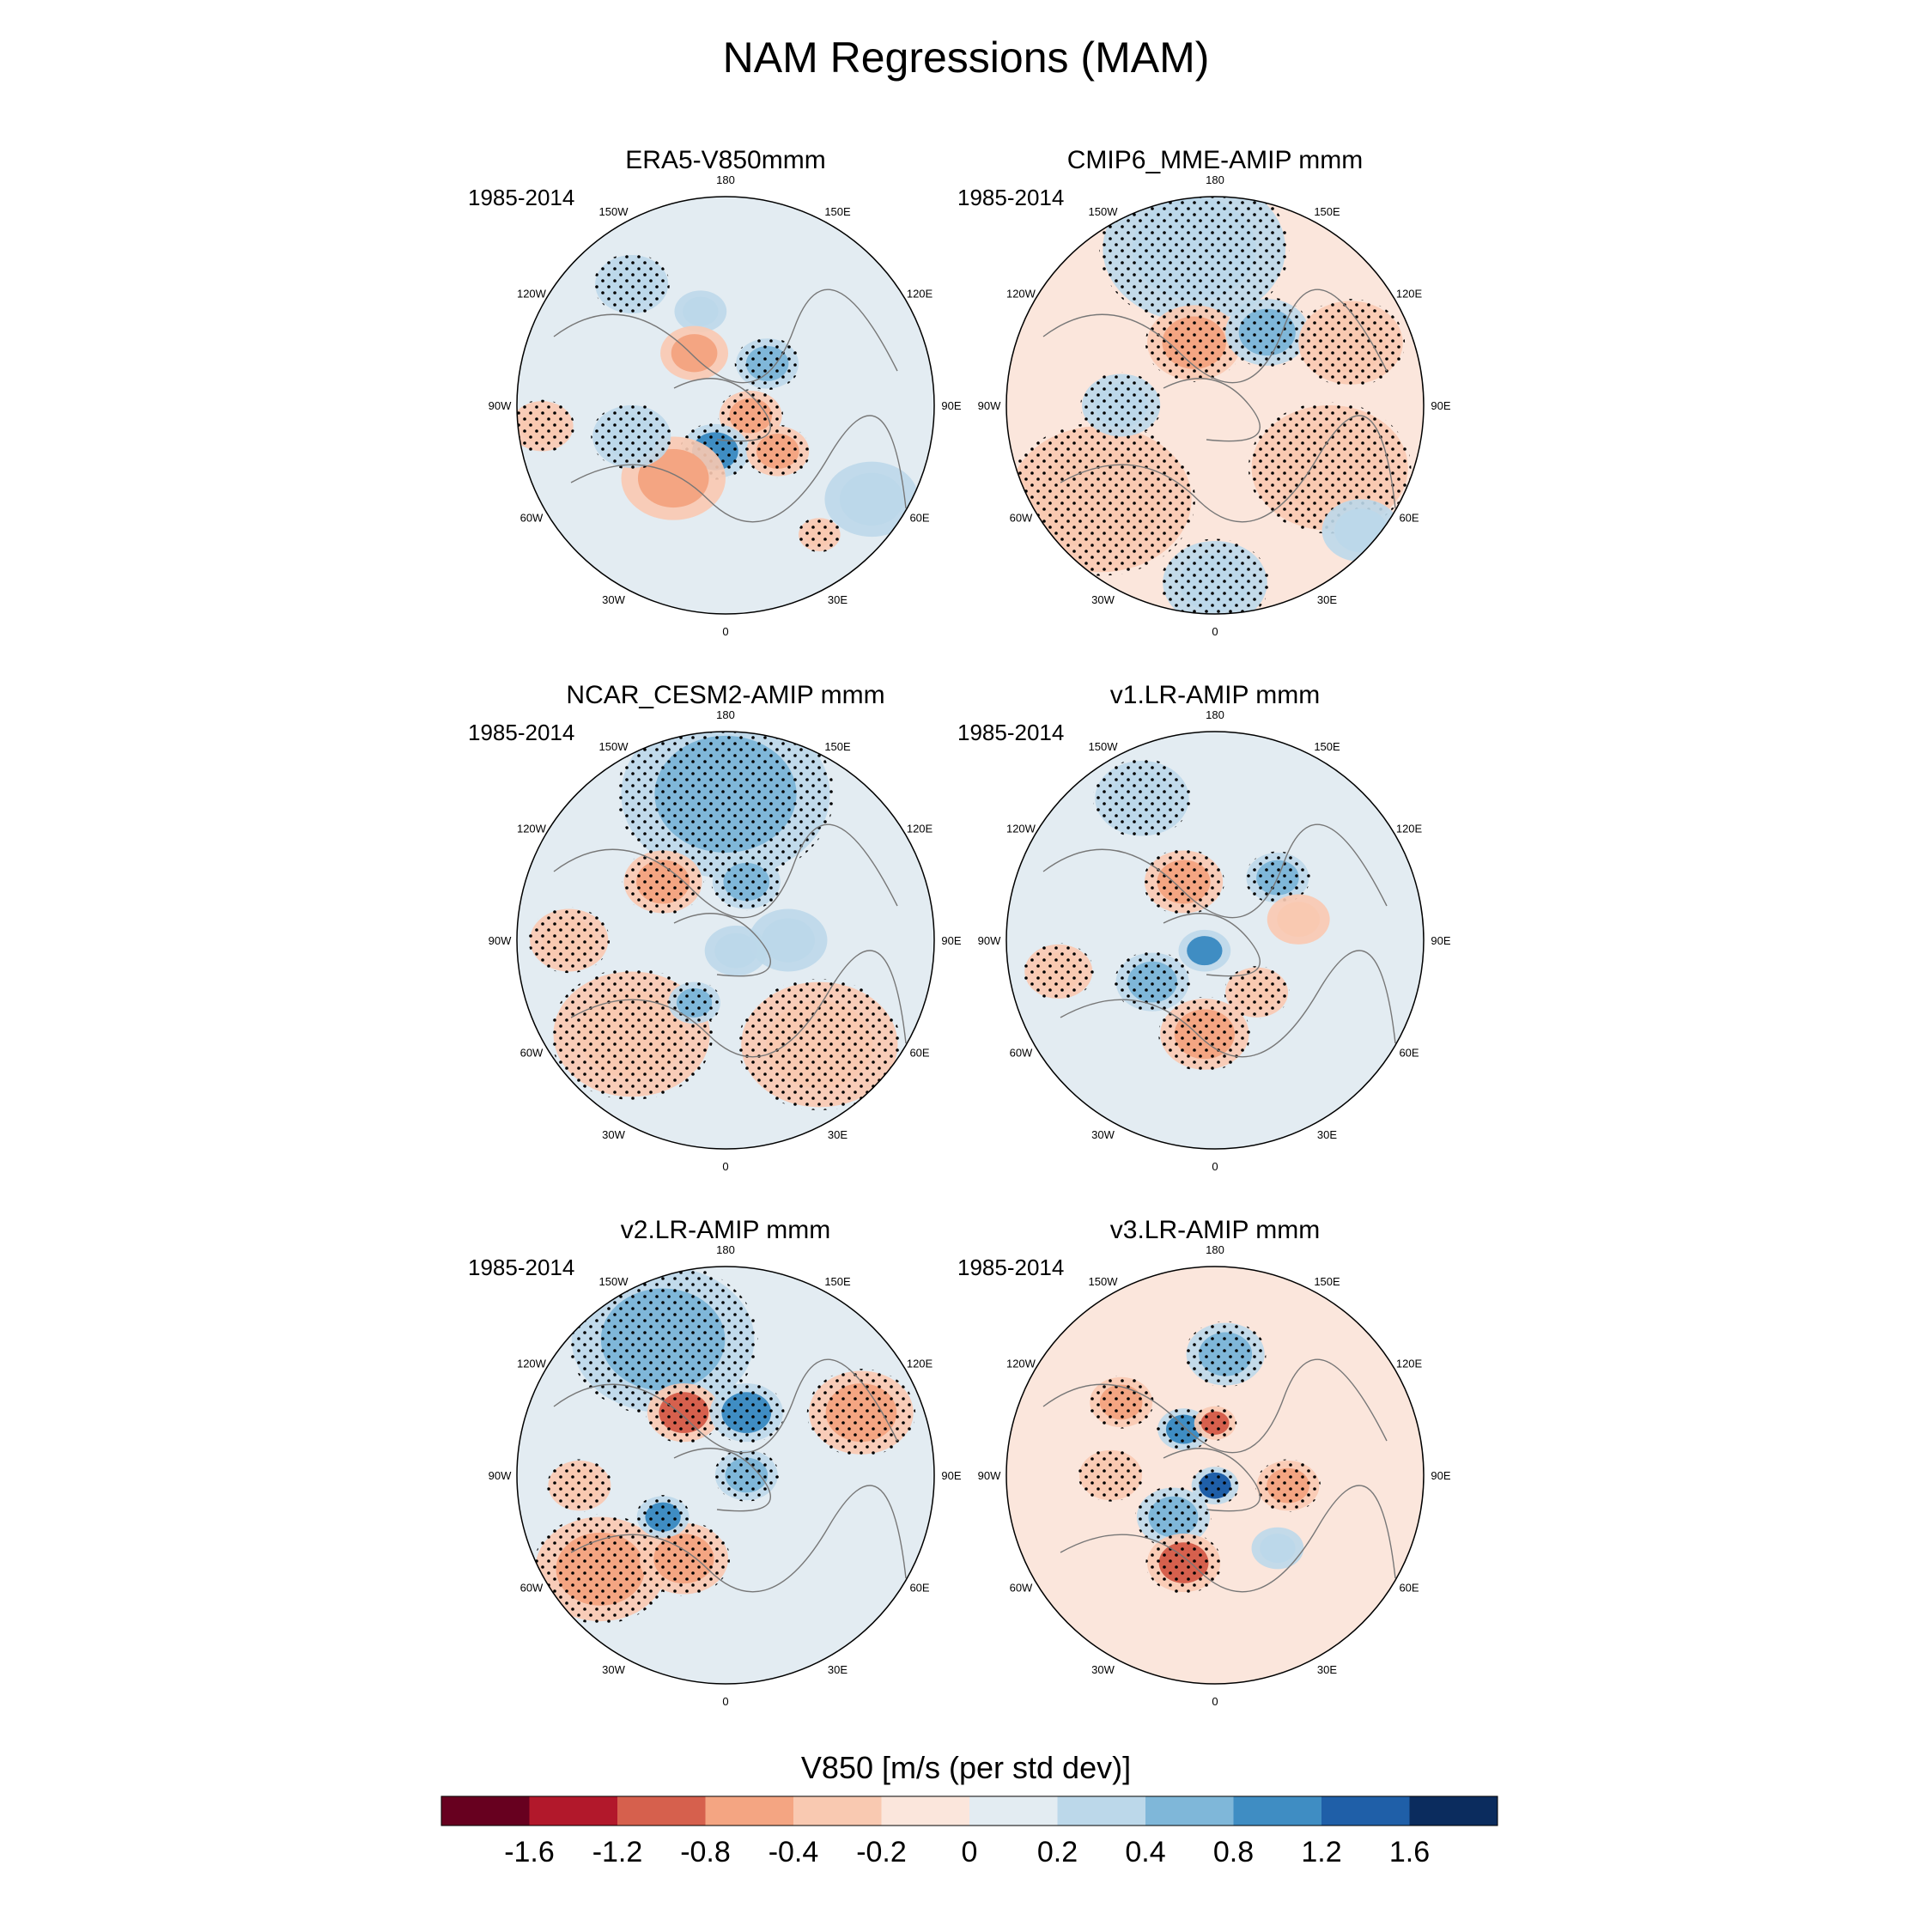 The image size is (1932, 1932). Describe the element at coordinates (1057, 1852) in the screenshot. I see `colorbar-tick-label: 0.2` at that location.